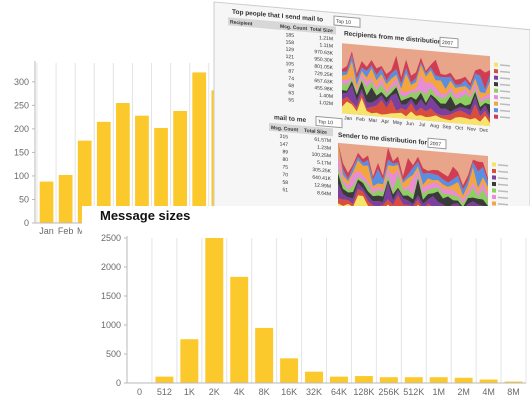  I want to click on recipients-year-select, so click(449, 42).